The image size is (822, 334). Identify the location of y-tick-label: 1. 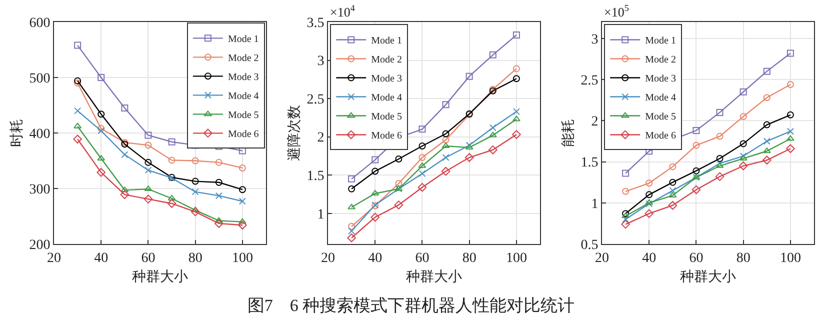
(320, 214).